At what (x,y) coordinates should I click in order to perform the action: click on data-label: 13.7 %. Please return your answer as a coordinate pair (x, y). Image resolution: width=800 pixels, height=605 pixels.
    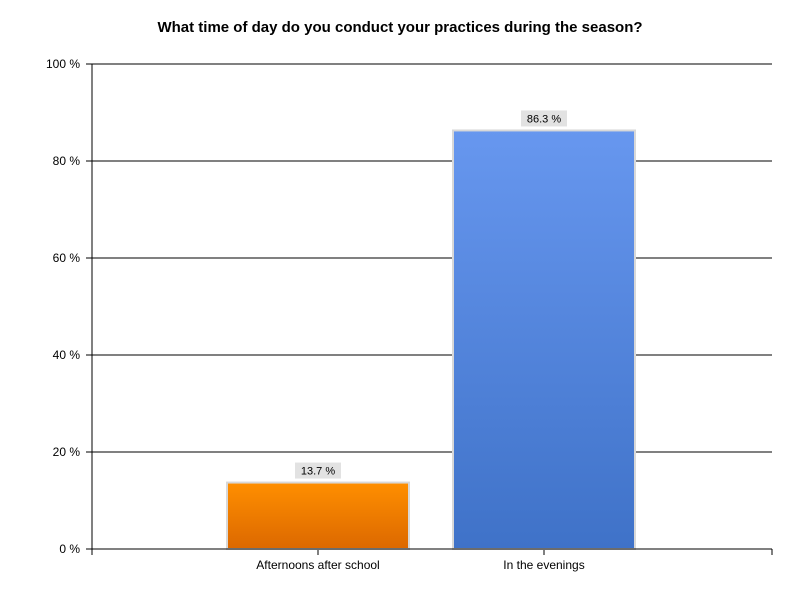
    Looking at the image, I should click on (318, 472).